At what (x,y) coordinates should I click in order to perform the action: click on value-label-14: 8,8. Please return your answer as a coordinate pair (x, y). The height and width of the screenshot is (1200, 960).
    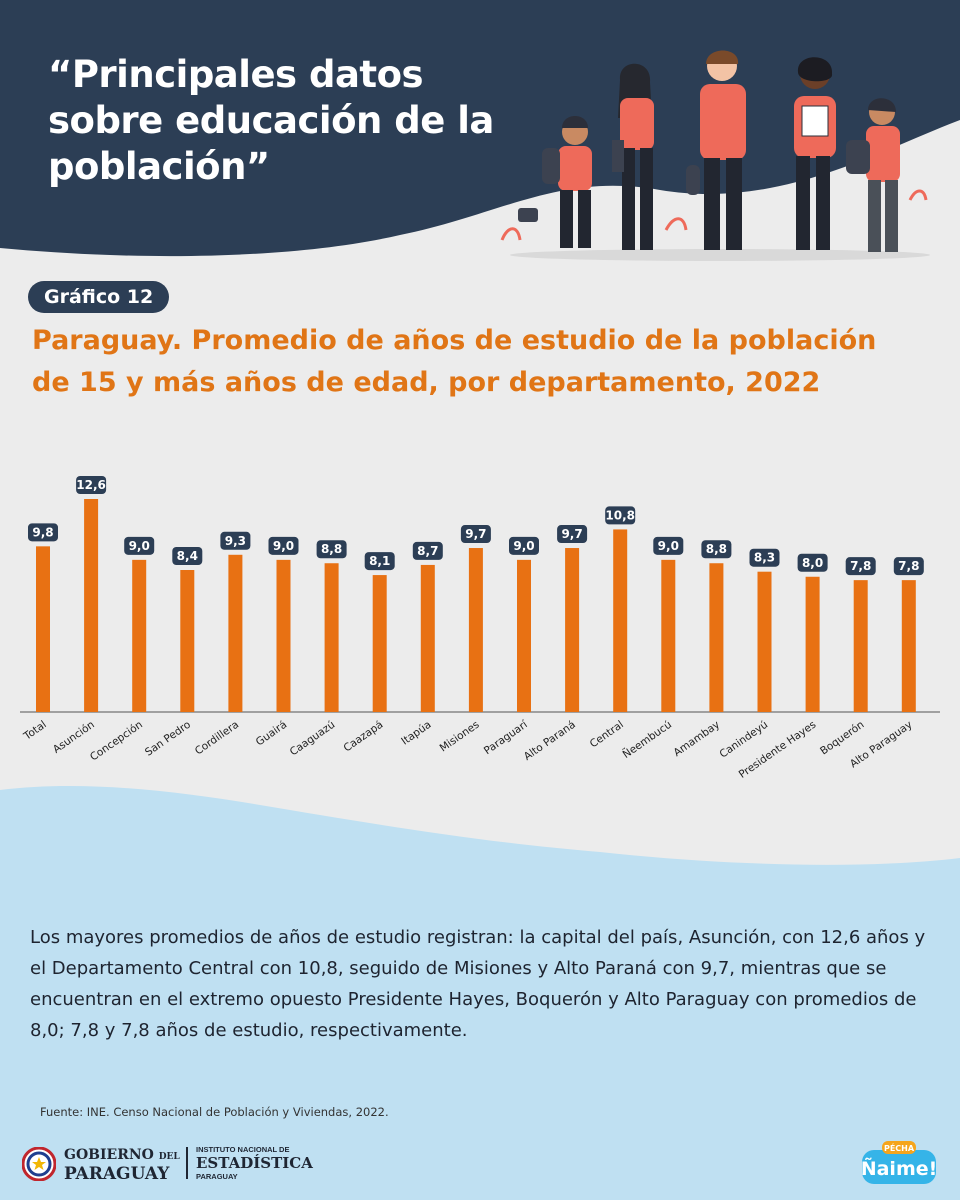
    Looking at the image, I should click on (716, 549).